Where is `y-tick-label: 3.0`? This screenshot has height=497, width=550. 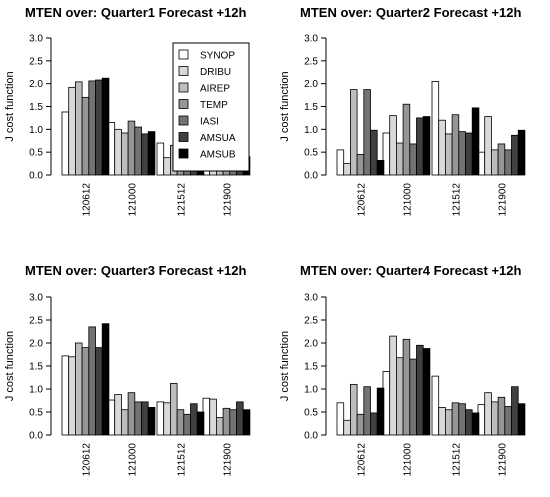 y-tick-label: 3.0 is located at coordinates (36, 298).